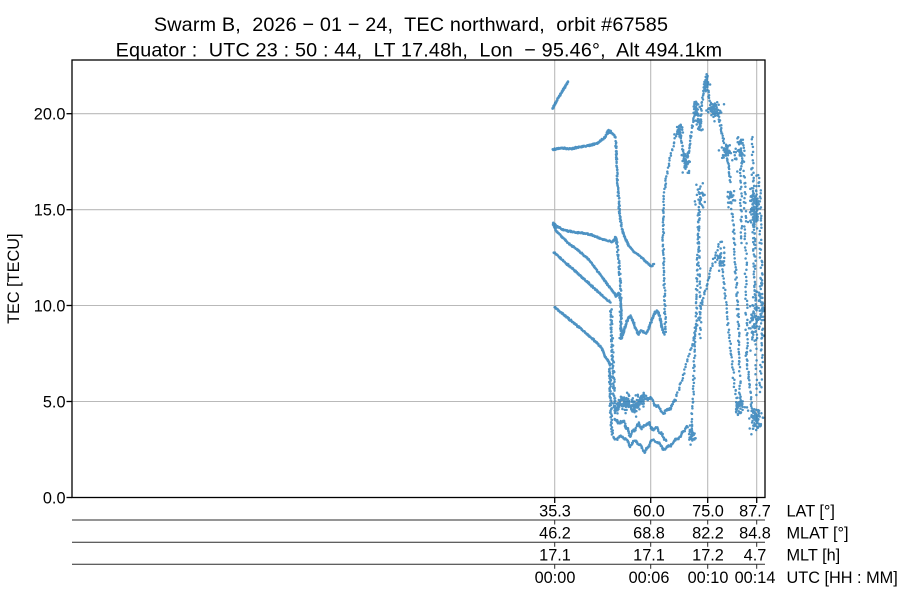 This screenshot has width=900, height=600. What do you see at coordinates (54, 498) in the screenshot?
I see `svg-text: 0.0` at bounding box center [54, 498].